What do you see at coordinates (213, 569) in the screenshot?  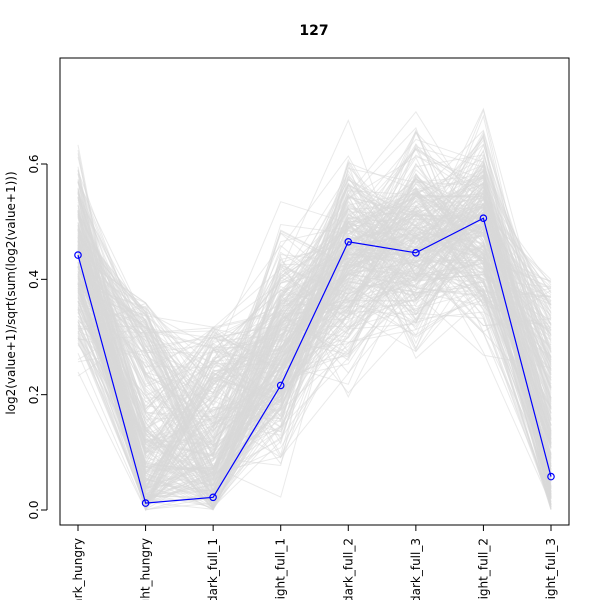 I see `x-tick-label: dark_full_1` at bounding box center [213, 569].